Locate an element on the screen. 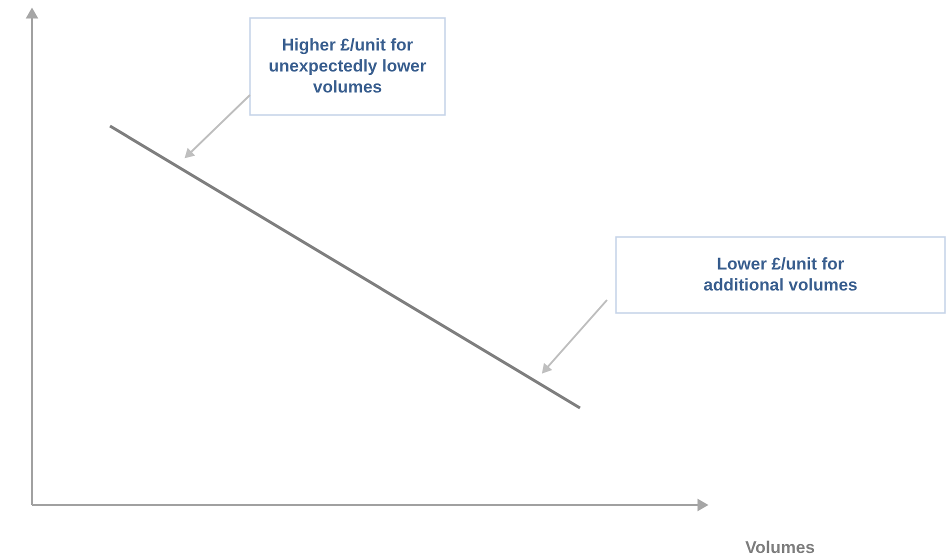 Image resolution: width=949 pixels, height=560 pixels. x-axis-title: Volumes is located at coordinates (780, 547).